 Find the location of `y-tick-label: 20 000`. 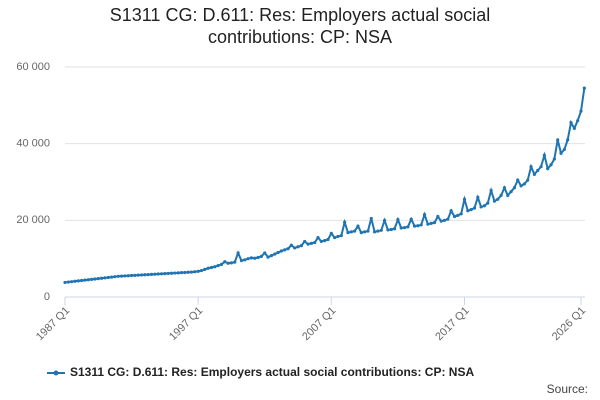

y-tick-label: 20 000 is located at coordinates (33, 220).